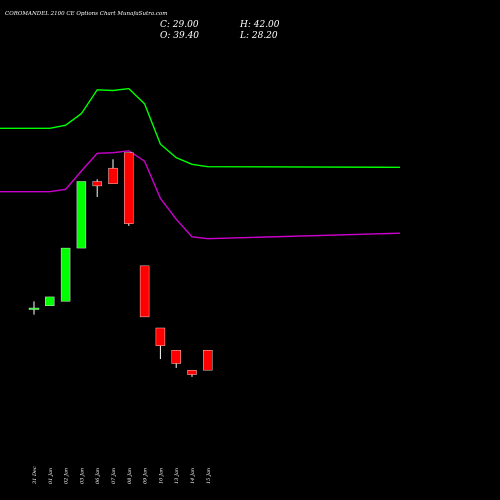  Describe the element at coordinates (179, 25) in the screenshot. I see `close-label: C: 29.00` at that location.